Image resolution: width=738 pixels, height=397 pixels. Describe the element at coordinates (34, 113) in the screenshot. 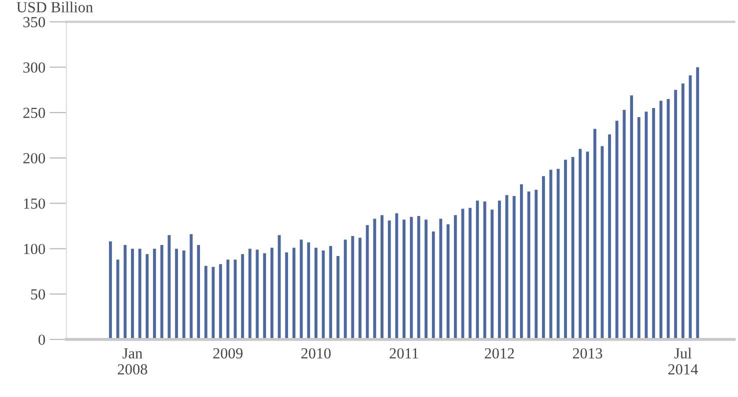

I see `y-tick-label: 250` at that location.